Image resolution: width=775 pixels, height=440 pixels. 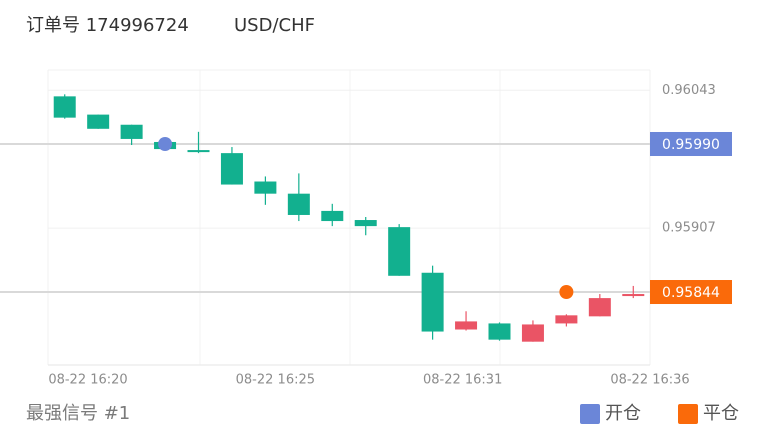 I want to click on x-tick-label: 08-22 16:25, so click(x=275, y=380).